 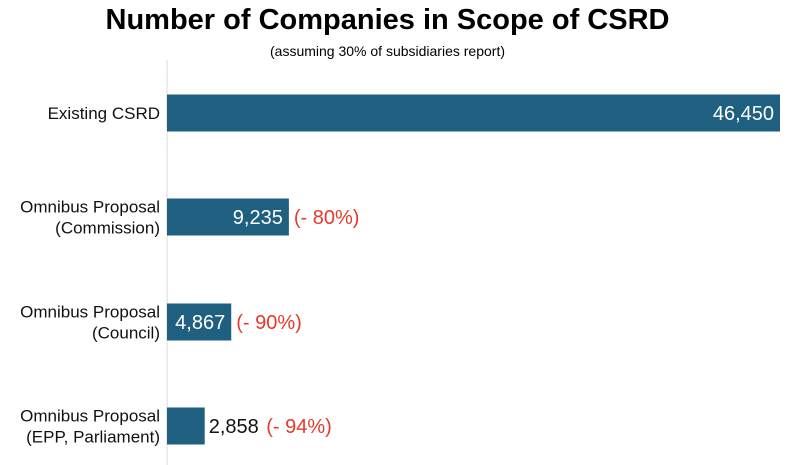 I want to click on chart-title: Number of Companies in Scope of CSRD, so click(x=387, y=20).